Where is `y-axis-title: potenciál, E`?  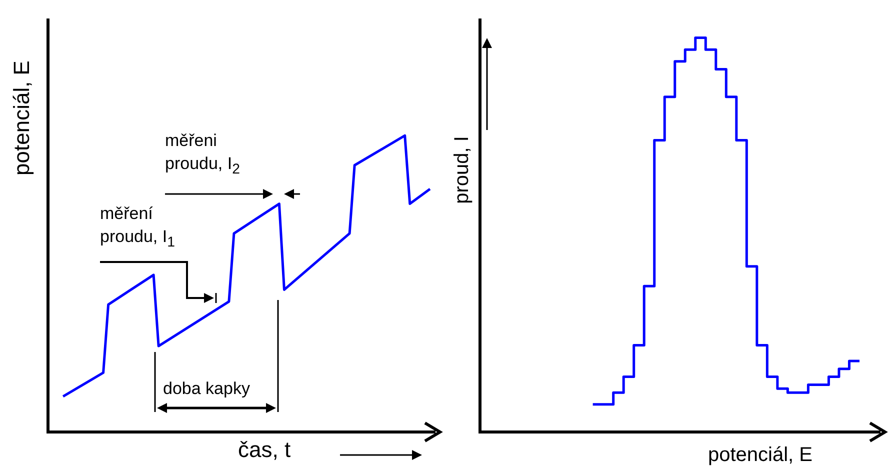 y-axis-title: potenciál, E is located at coordinates (21, 118).